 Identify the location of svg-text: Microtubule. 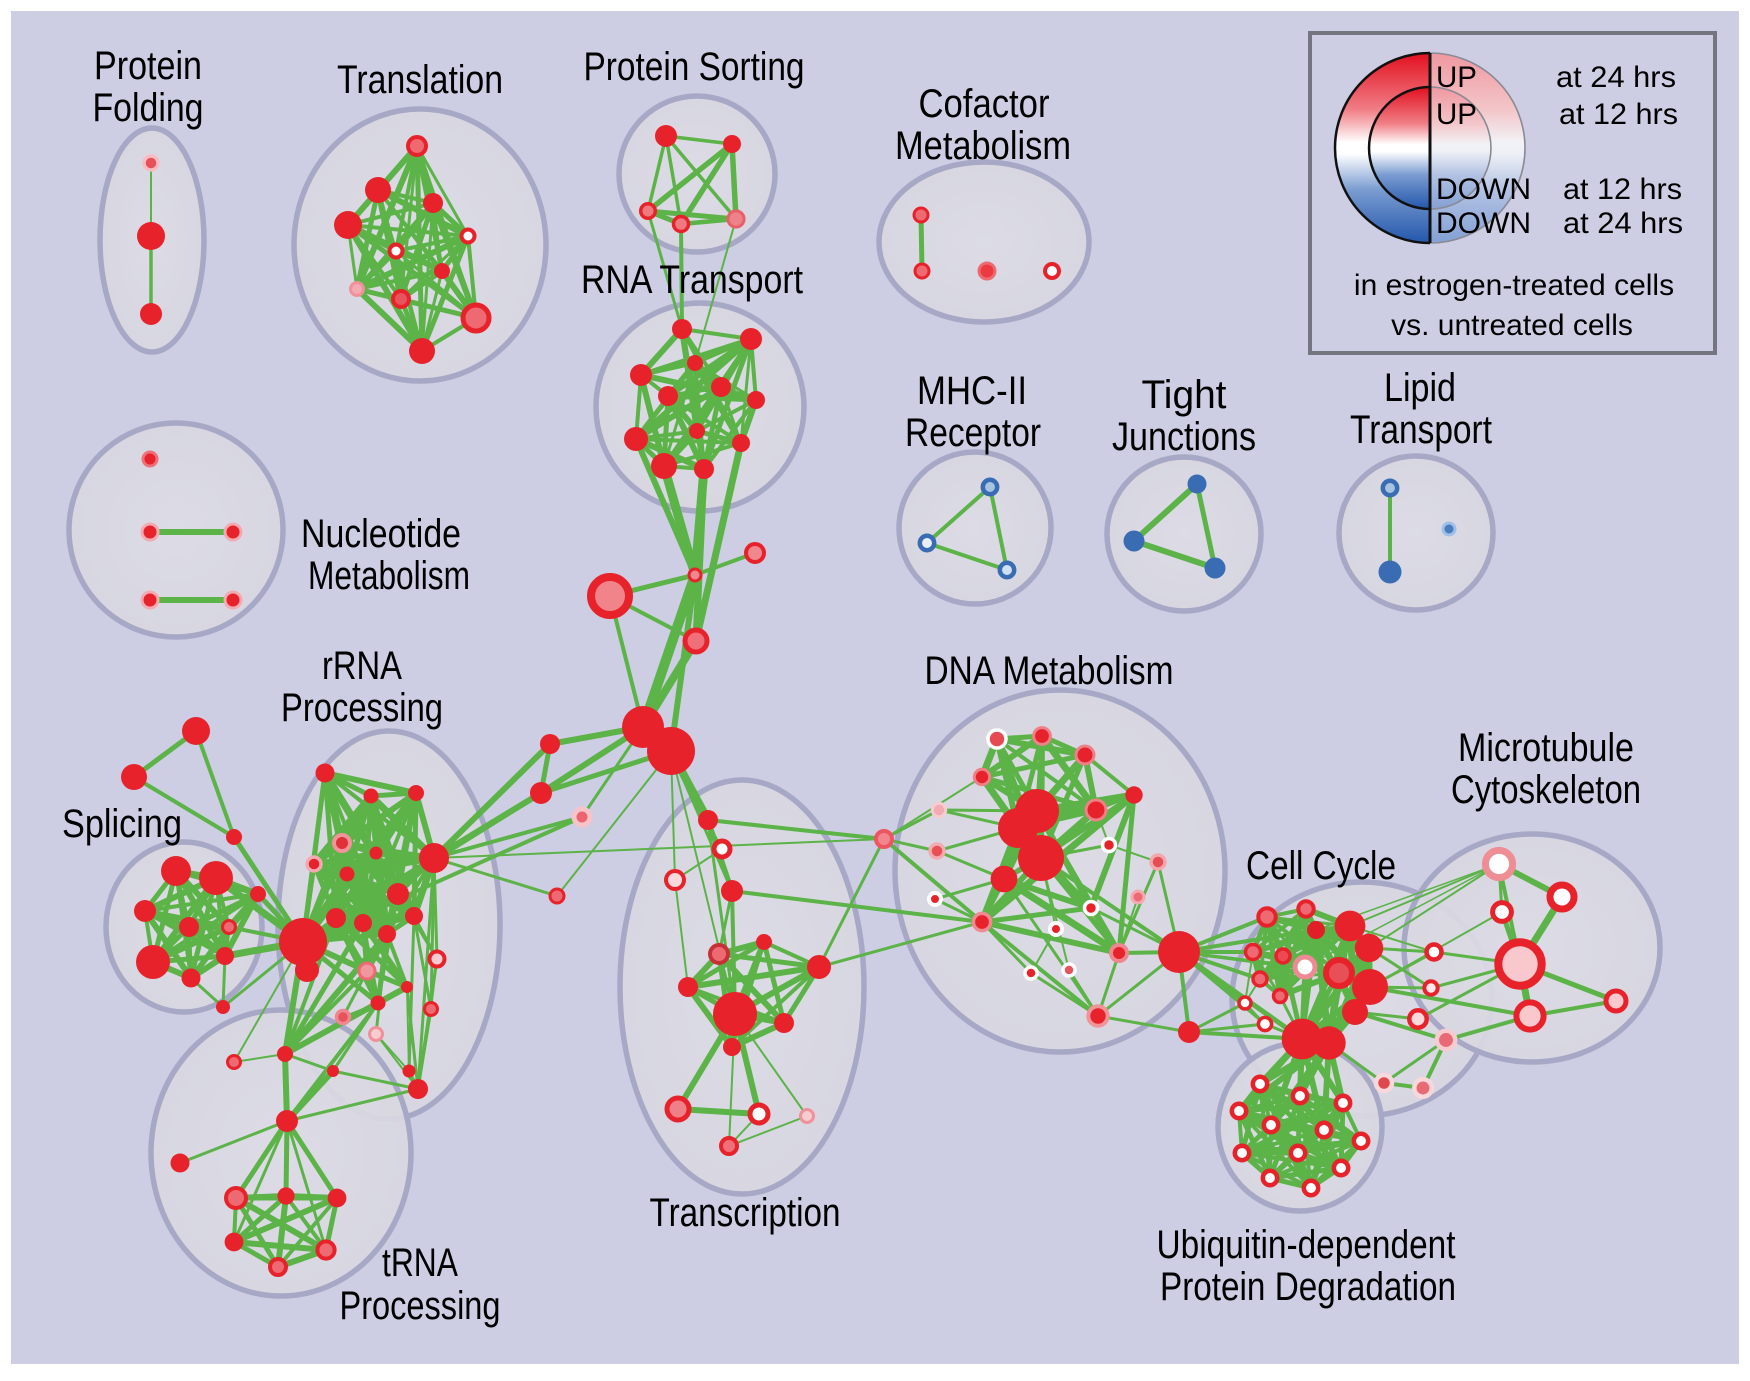
(1546, 748).